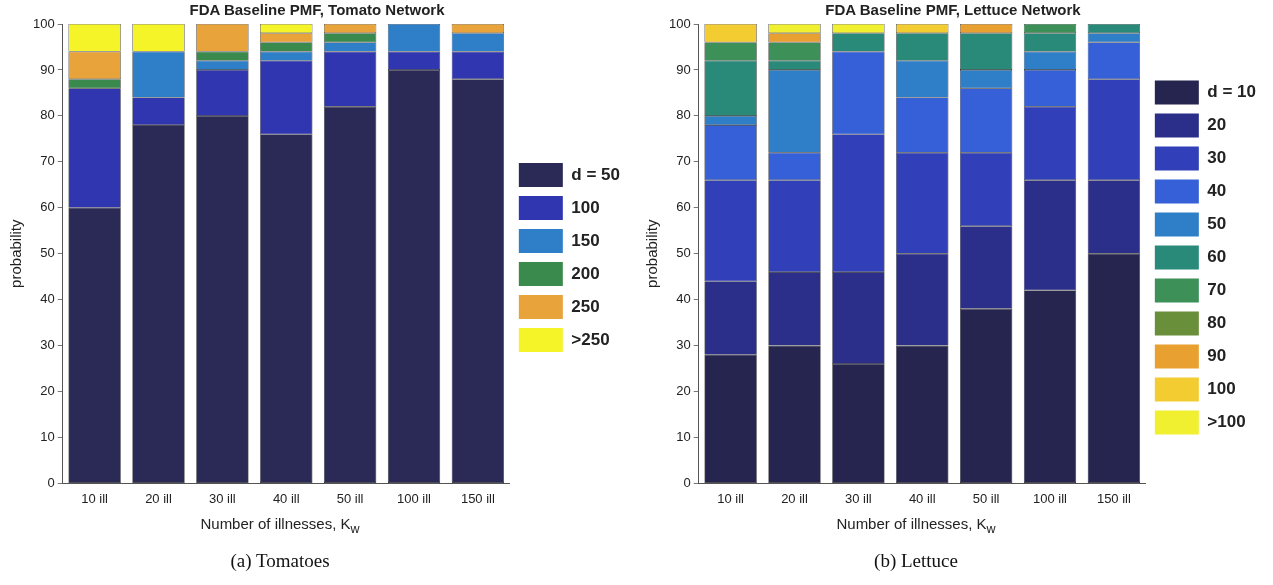  Describe the element at coordinates (1217, 323) in the screenshot. I see `legend-label: 80` at that location.